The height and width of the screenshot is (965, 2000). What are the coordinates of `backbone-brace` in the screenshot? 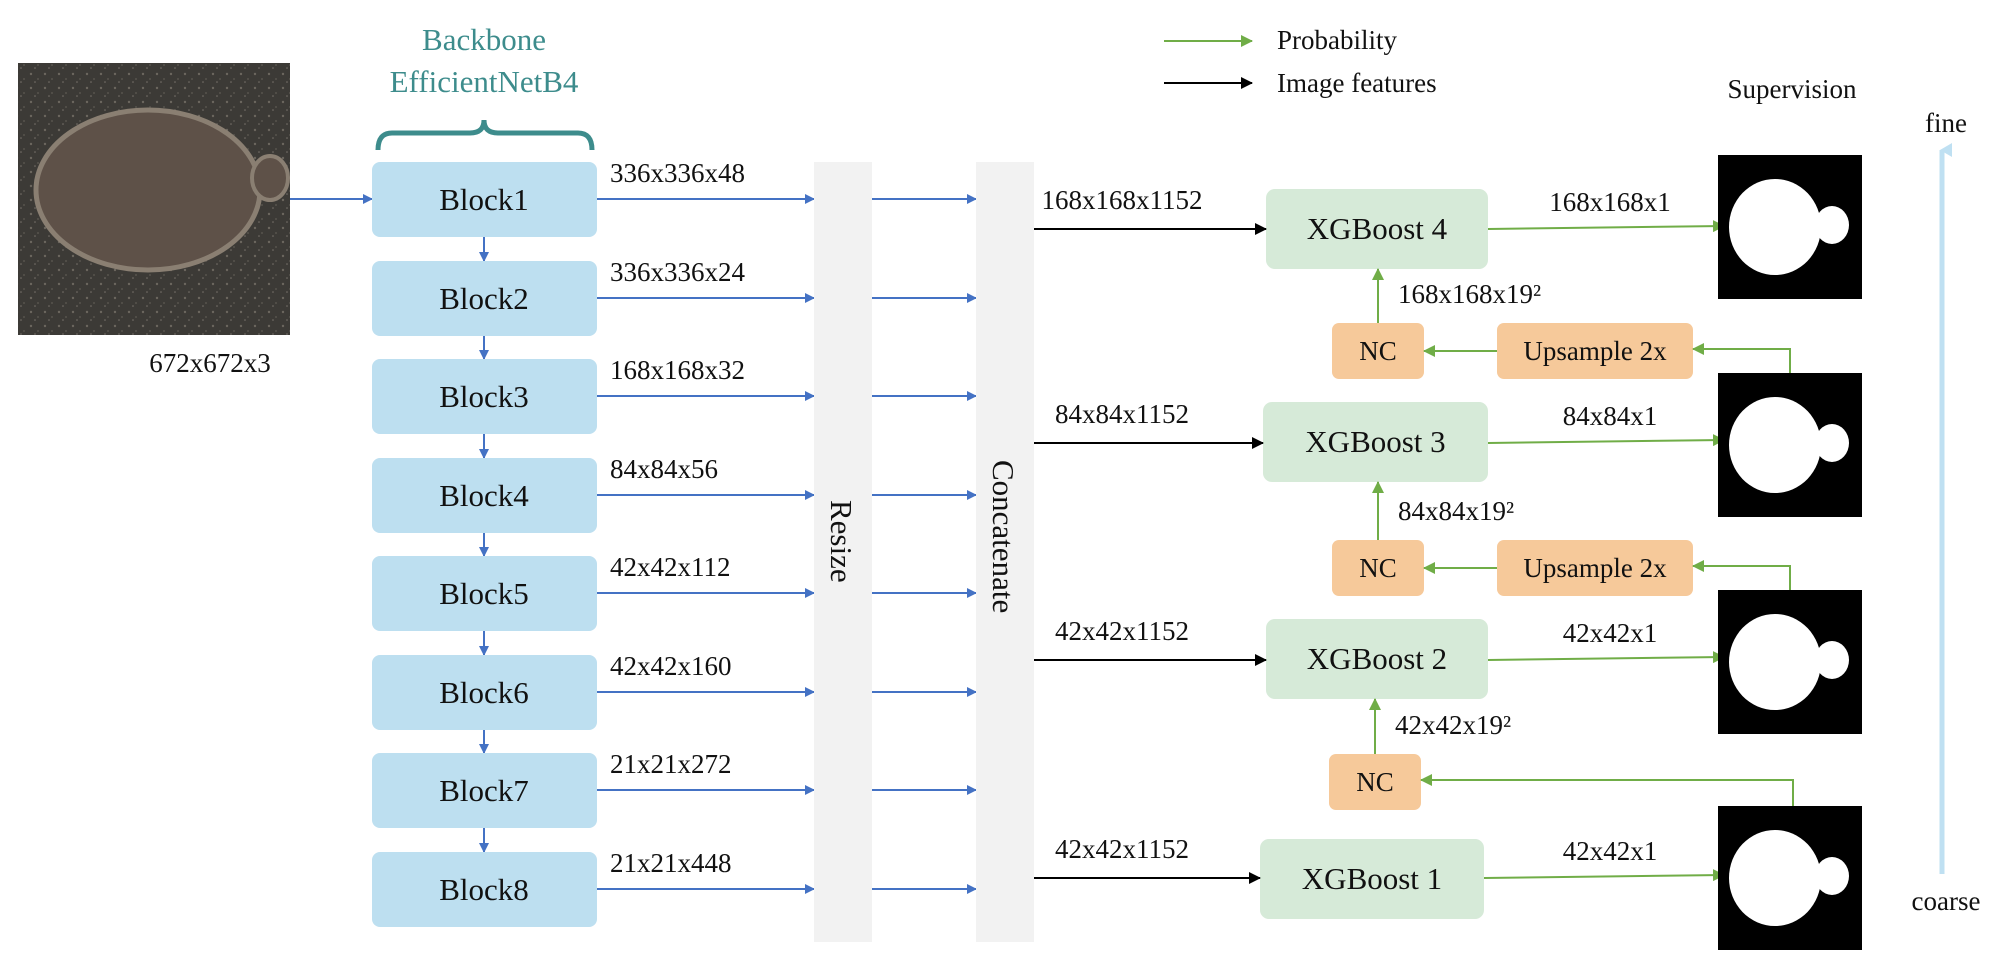 It's located at (485, 135).